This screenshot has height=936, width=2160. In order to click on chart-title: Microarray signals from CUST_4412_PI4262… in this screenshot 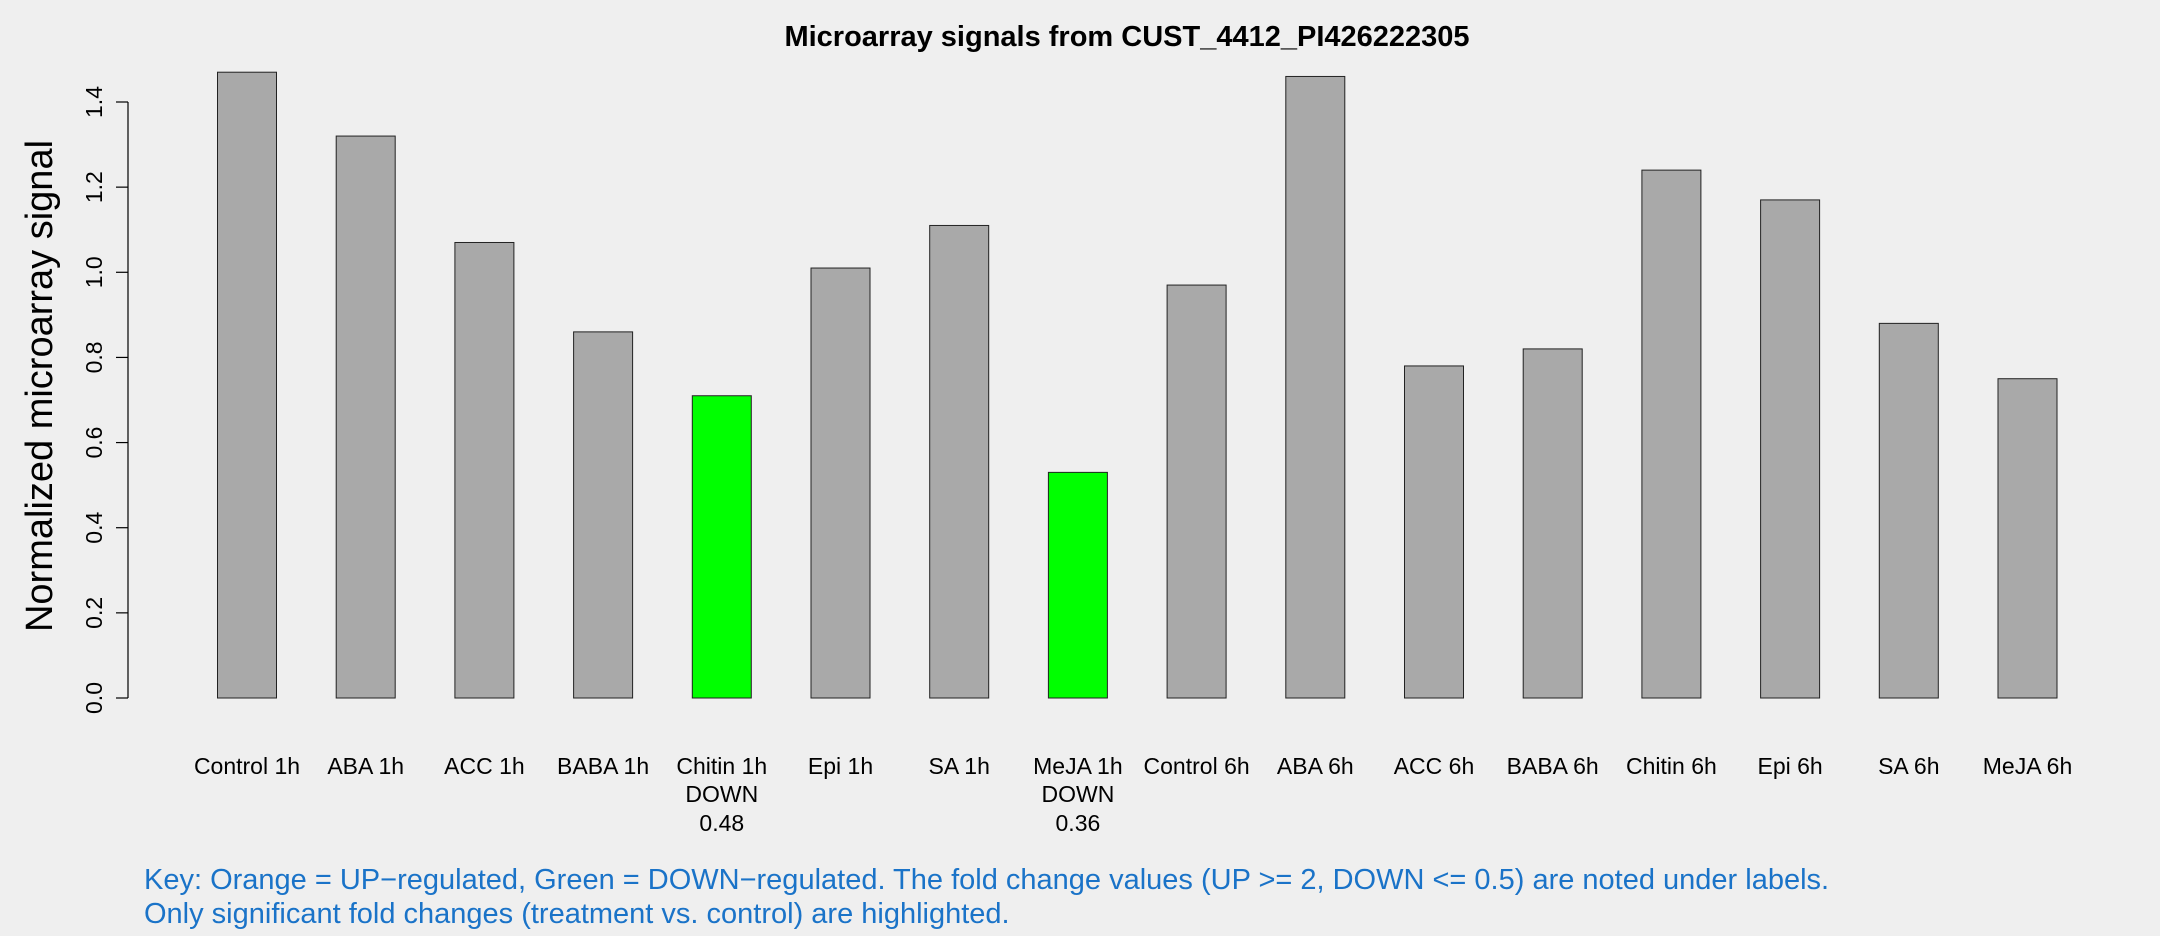, I will do `click(1126, 37)`.